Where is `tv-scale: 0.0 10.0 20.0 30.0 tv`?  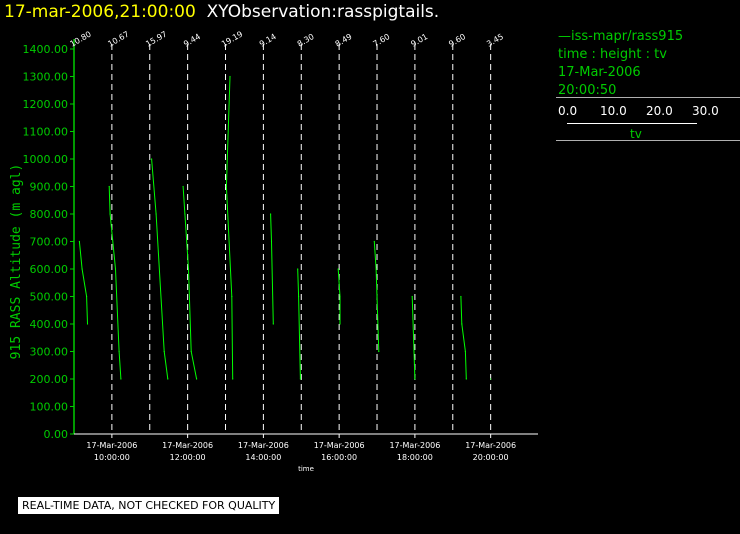
tv-scale: 0.0 10.0 20.0 30.0 tv is located at coordinates (648, 124).